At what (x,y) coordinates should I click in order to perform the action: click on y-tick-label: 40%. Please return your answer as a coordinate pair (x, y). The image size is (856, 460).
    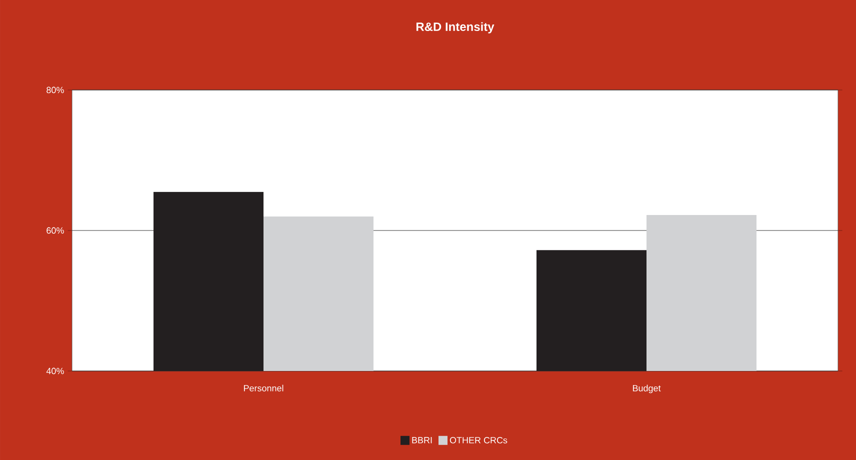
    Looking at the image, I should click on (55, 371).